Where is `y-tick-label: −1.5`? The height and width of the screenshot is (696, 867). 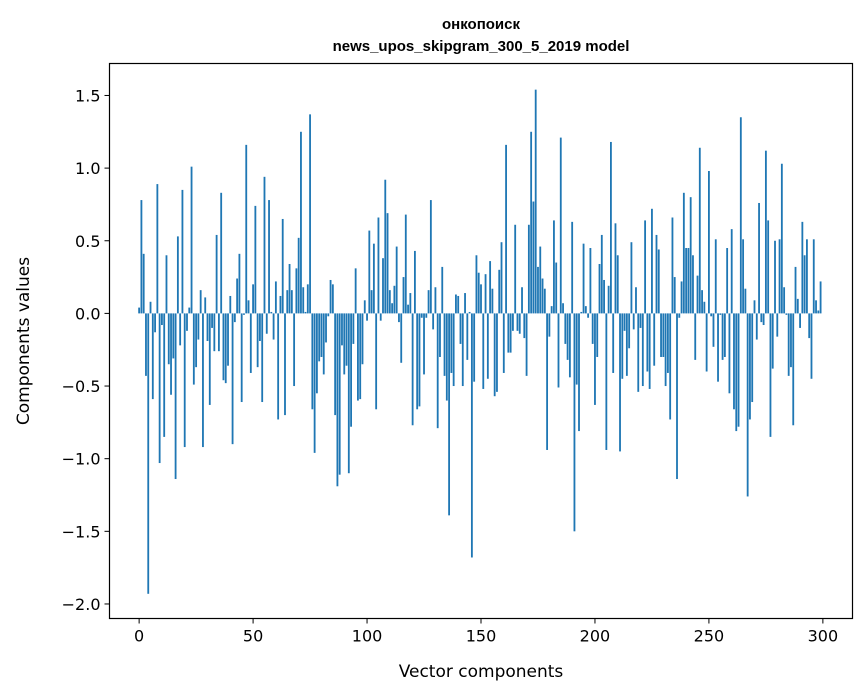 y-tick-label: −1.5 is located at coordinates (81, 531).